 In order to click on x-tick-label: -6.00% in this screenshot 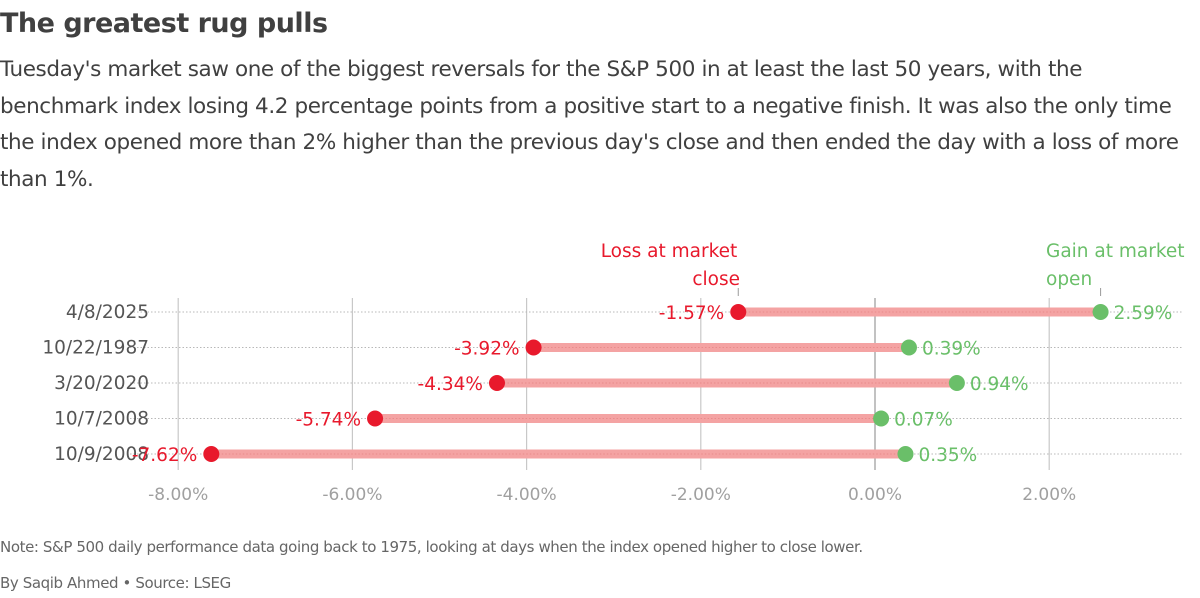, I will do `click(352, 495)`.